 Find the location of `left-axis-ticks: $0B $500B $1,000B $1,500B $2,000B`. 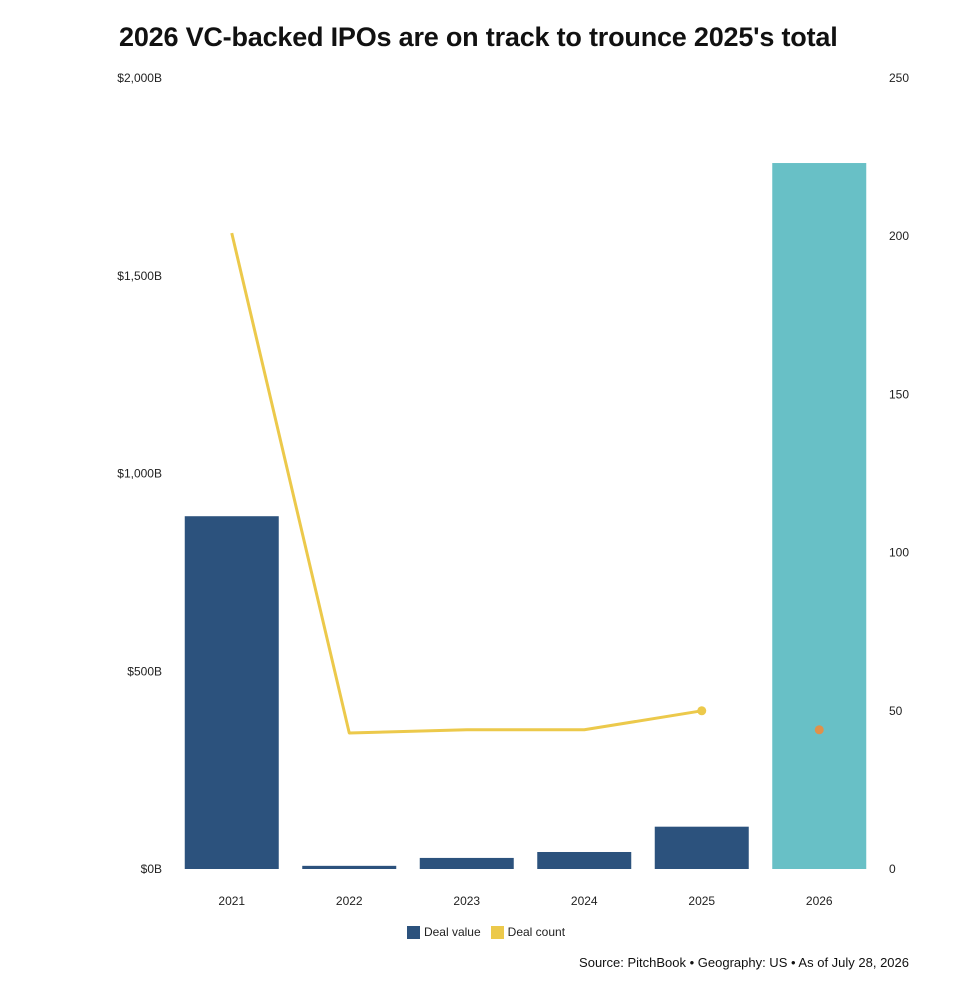

left-axis-ticks: $0B $500B $1,000B $1,500B $2,000B is located at coordinates (139, 473).